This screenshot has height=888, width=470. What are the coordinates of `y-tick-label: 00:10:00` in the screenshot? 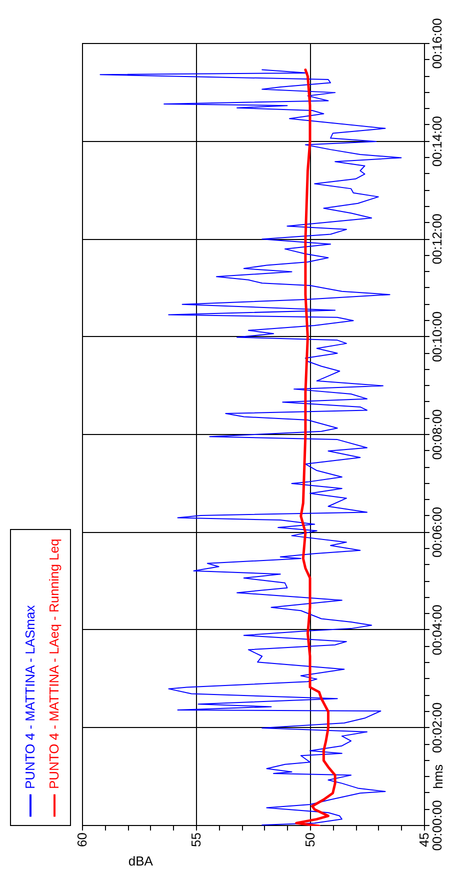 It's located at (437, 336).